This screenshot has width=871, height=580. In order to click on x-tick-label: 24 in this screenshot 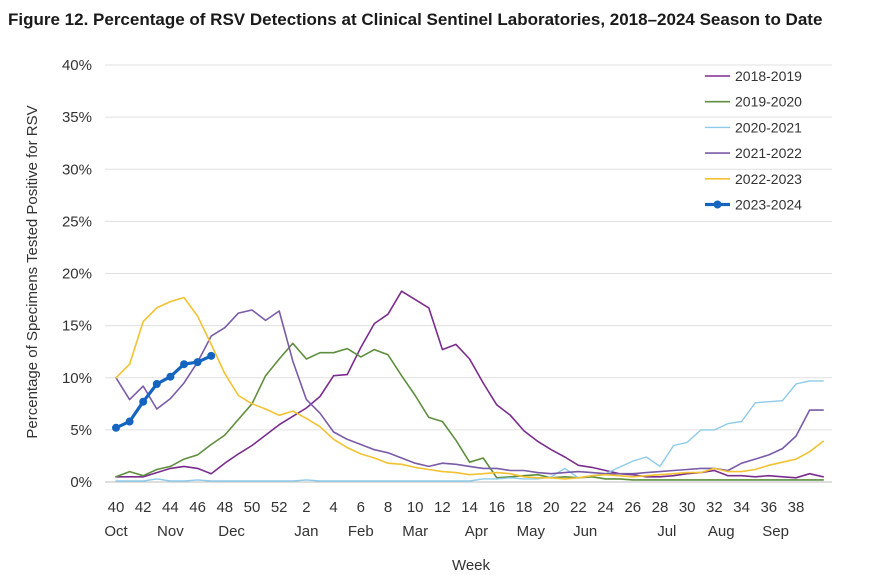, I will do `click(605, 507)`.